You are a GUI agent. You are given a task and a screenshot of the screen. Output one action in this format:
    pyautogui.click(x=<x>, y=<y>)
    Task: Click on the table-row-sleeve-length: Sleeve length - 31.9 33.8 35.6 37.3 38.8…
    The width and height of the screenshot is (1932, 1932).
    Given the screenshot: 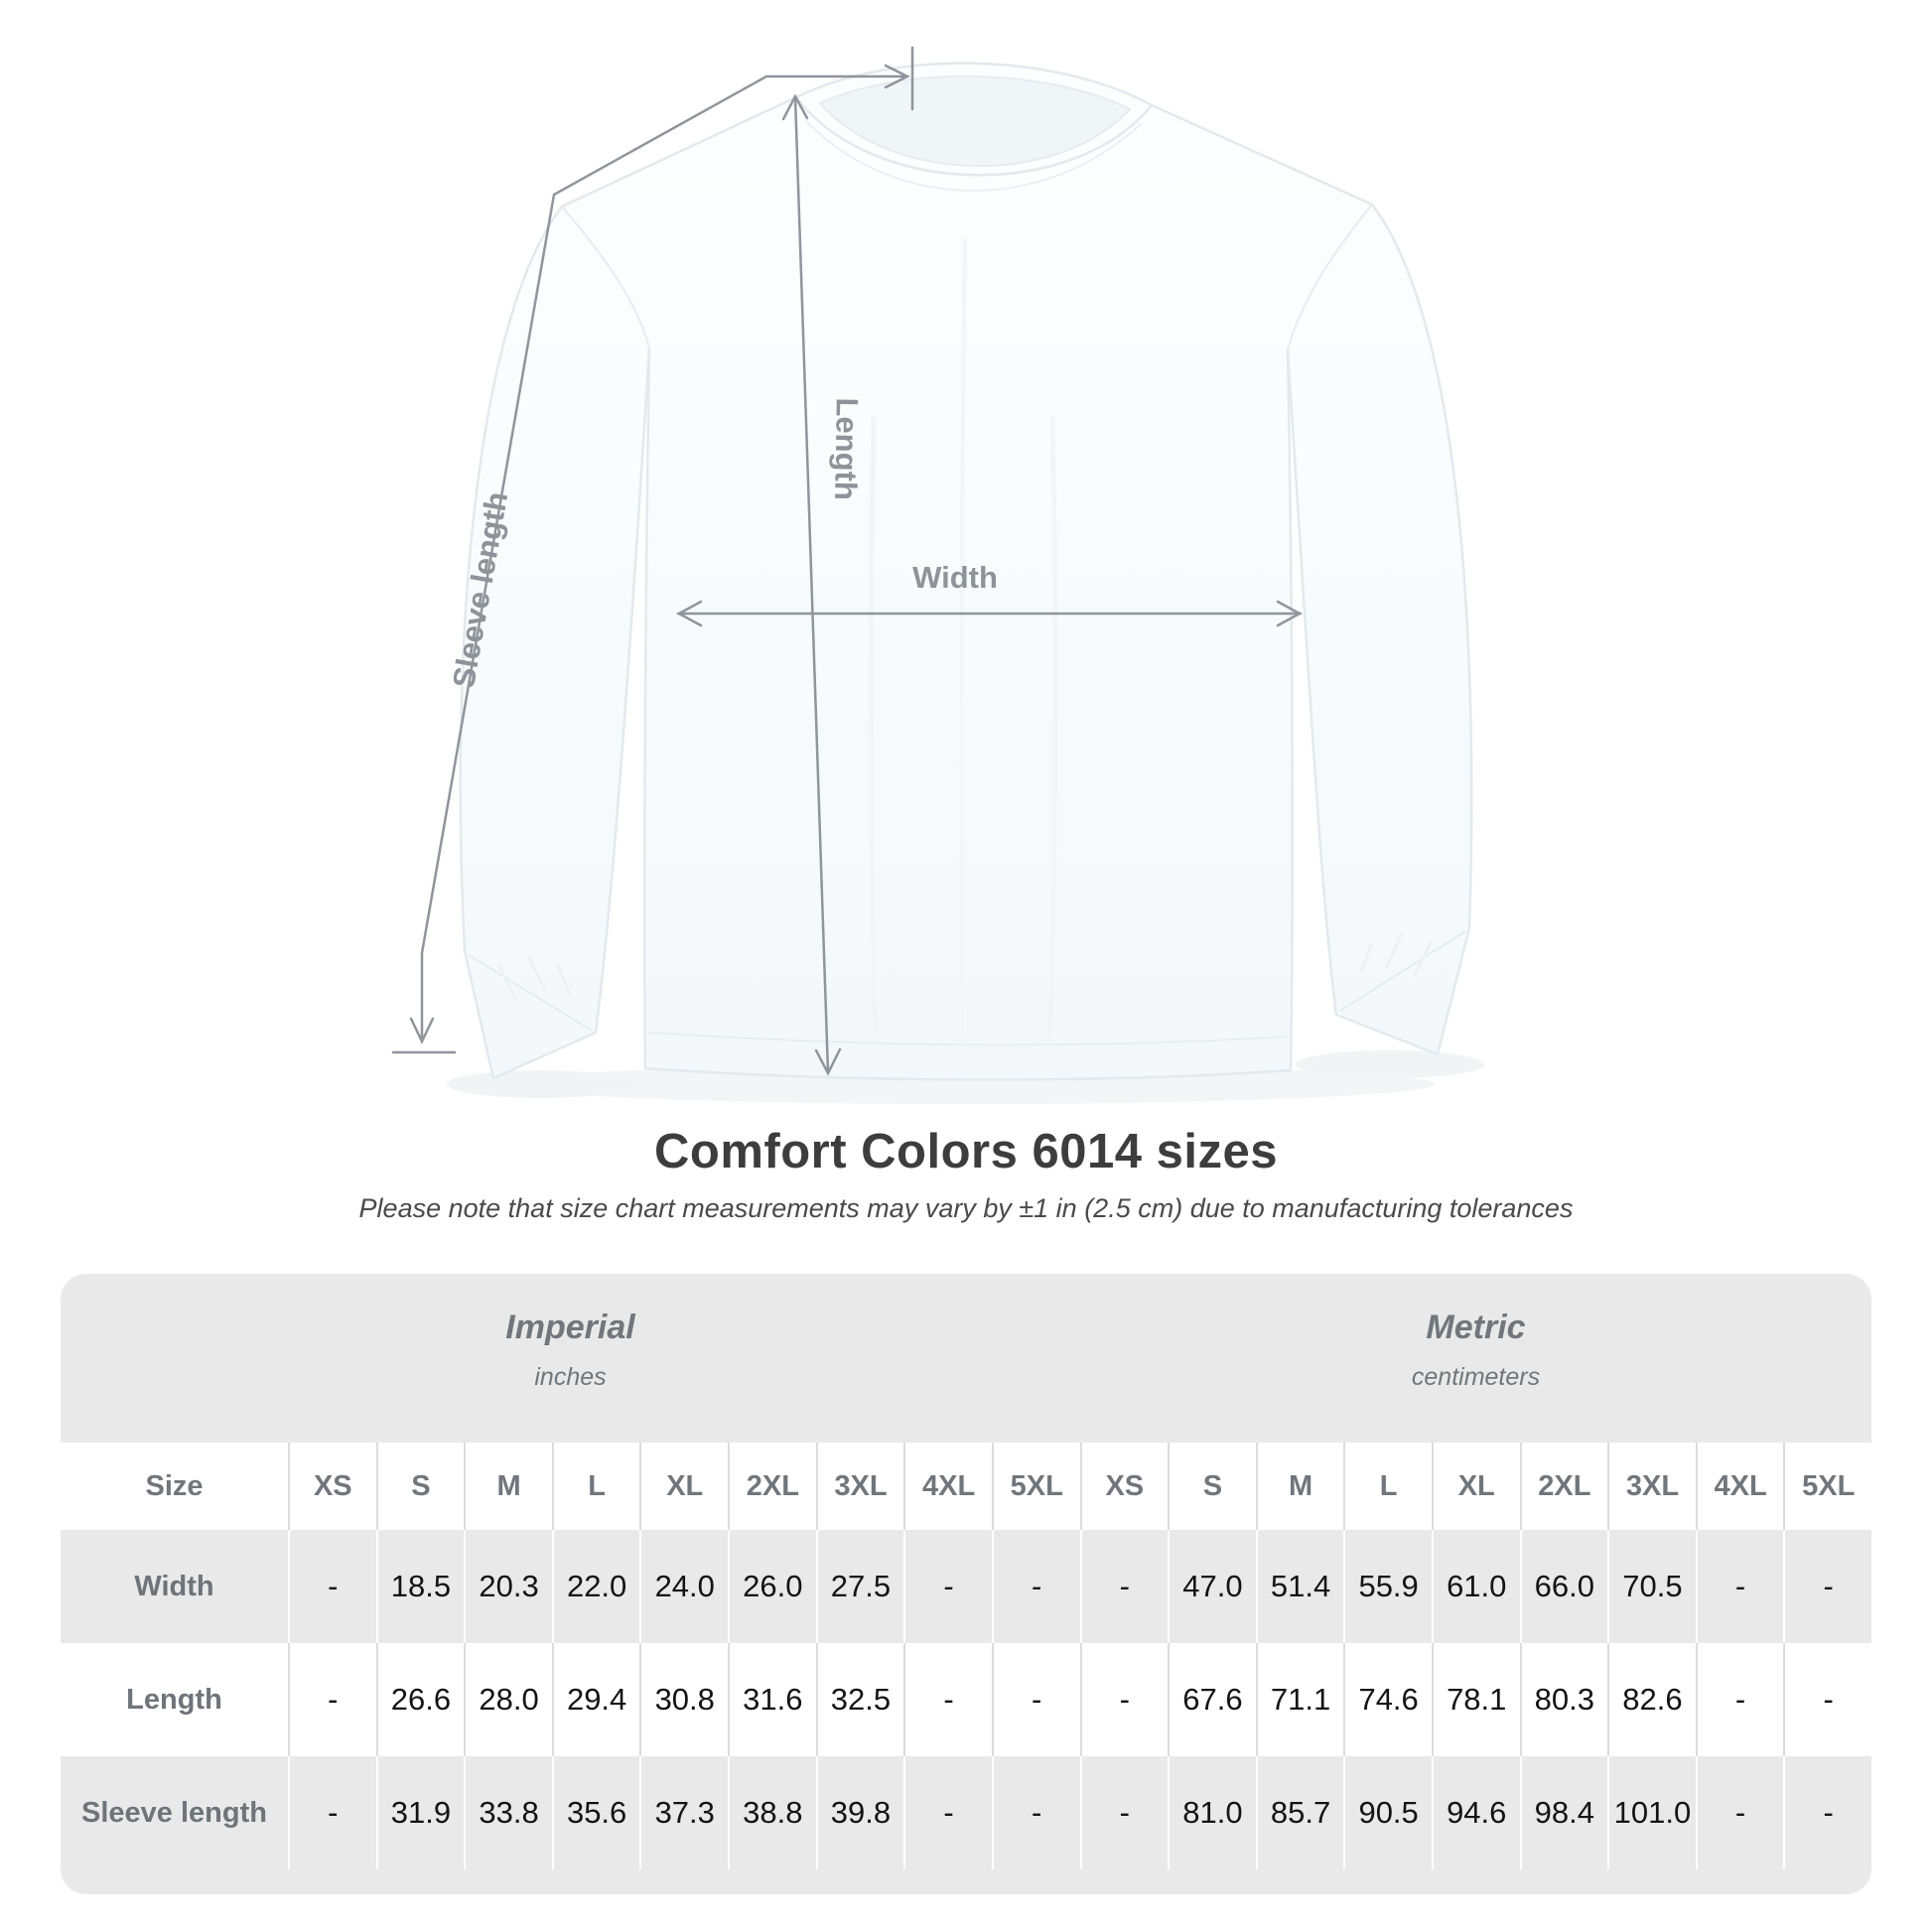 What is the action you would take?
    pyautogui.click(x=966, y=1812)
    